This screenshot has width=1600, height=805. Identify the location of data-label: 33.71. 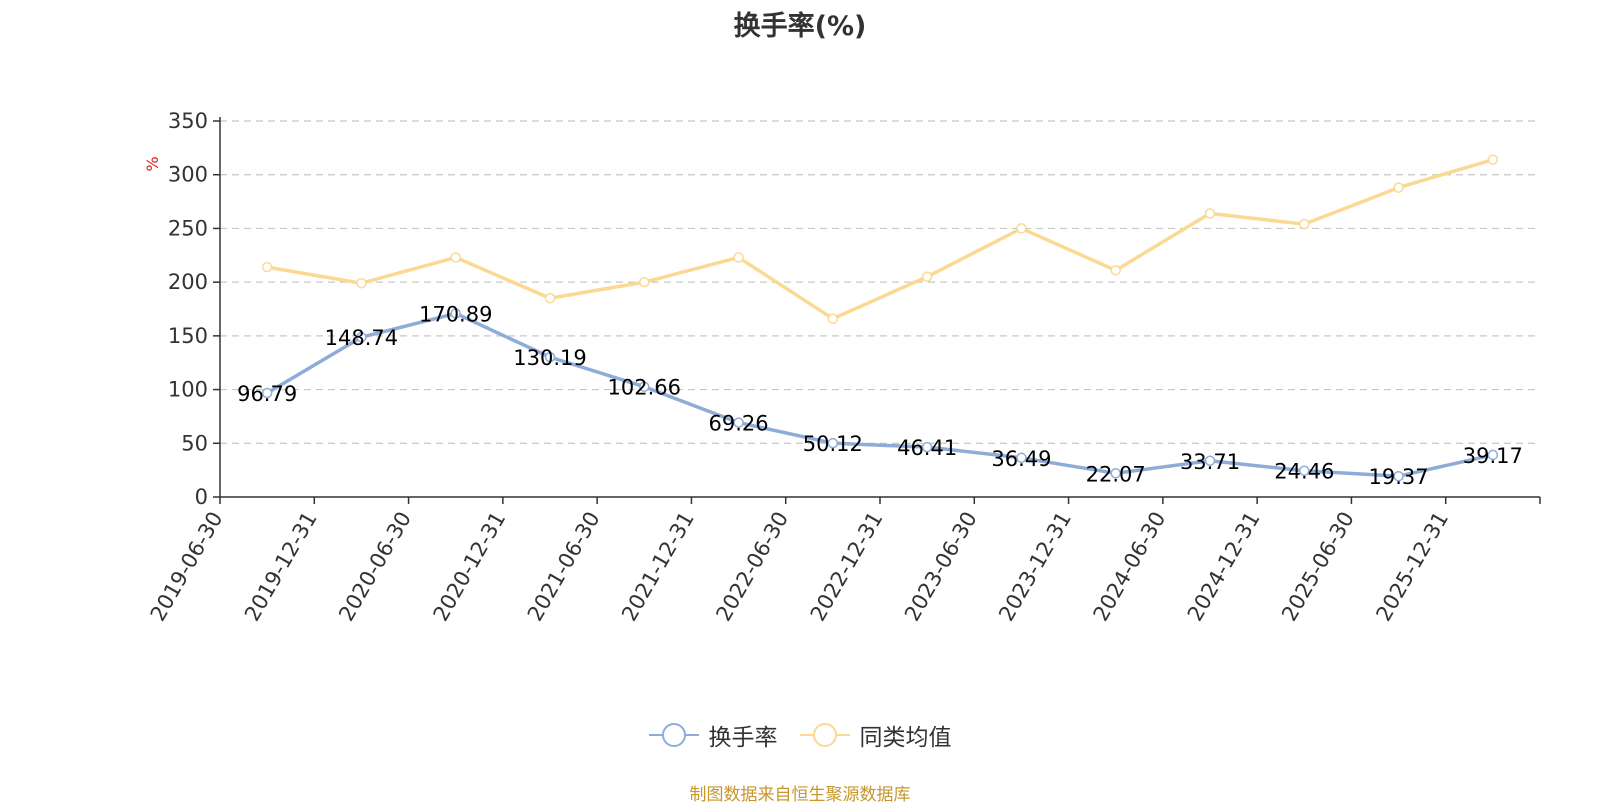
(1210, 462).